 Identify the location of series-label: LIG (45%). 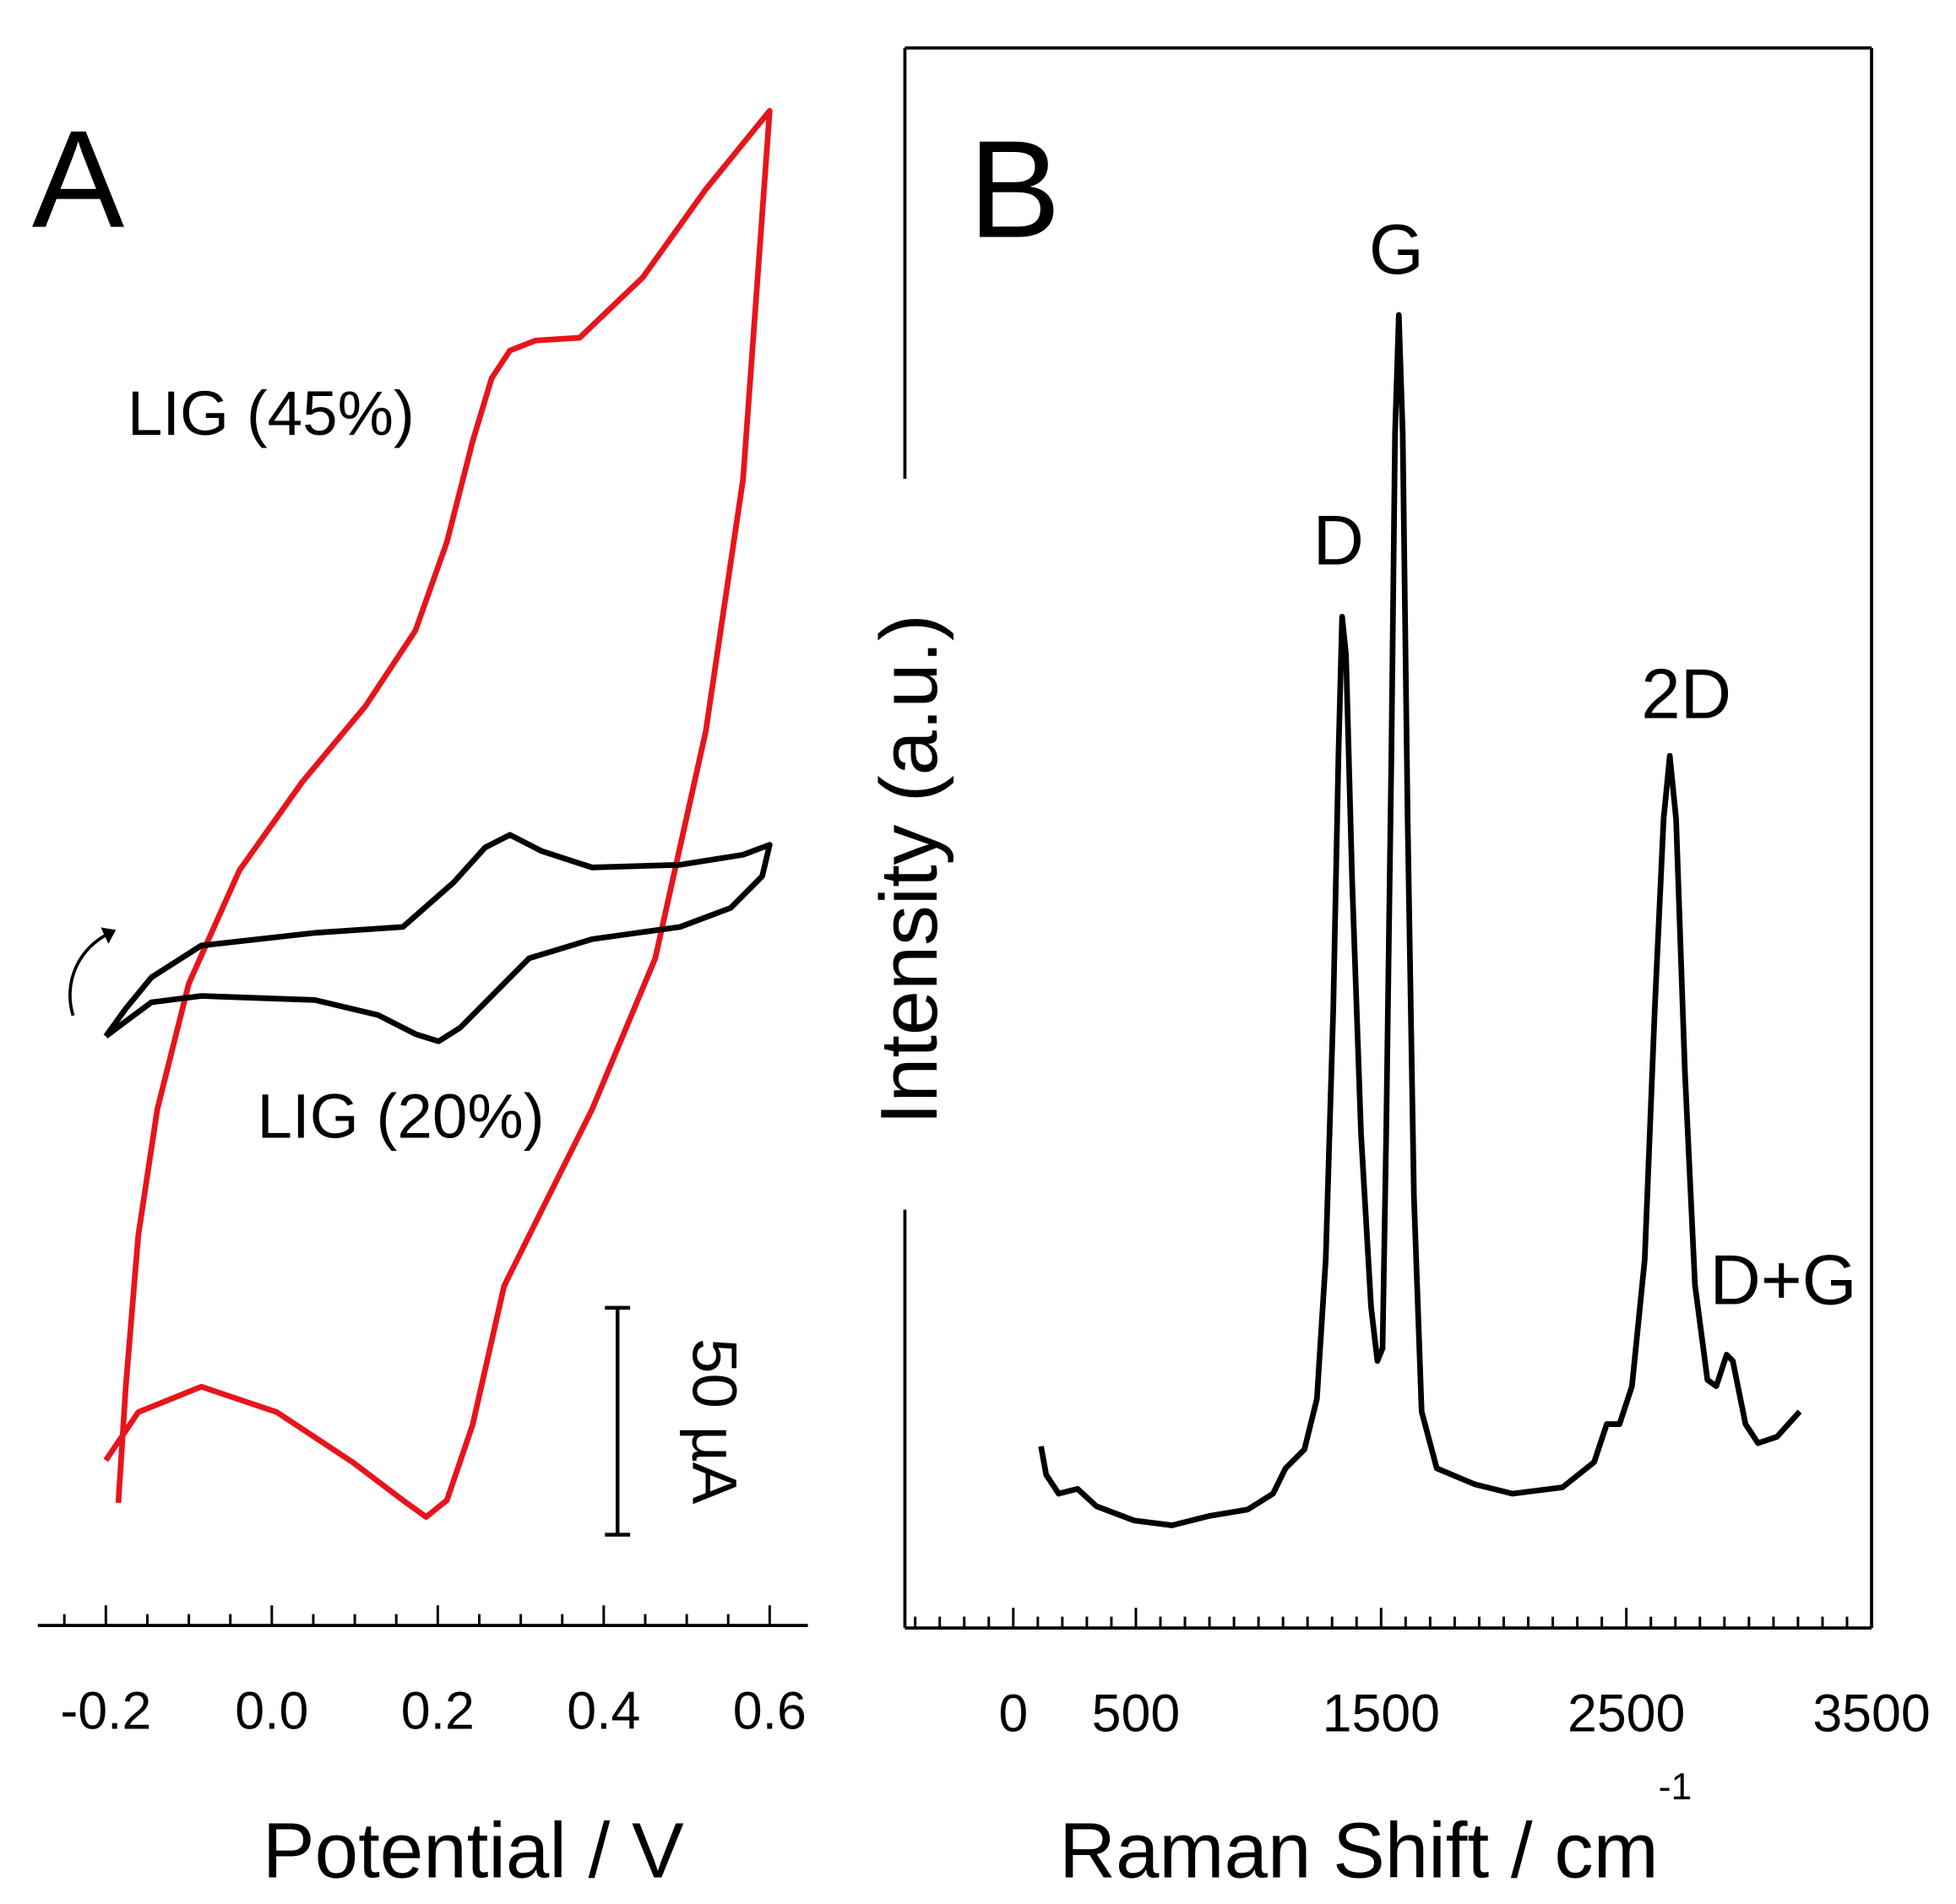
(271, 412).